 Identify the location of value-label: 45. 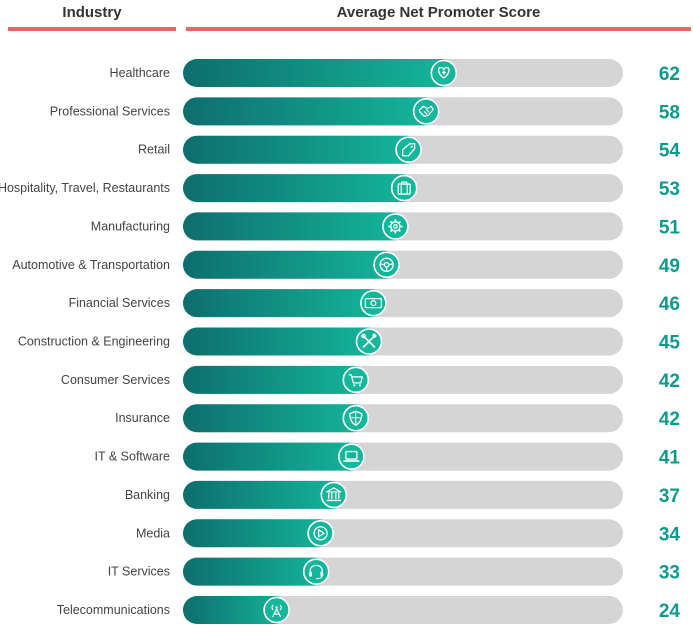
(670, 343).